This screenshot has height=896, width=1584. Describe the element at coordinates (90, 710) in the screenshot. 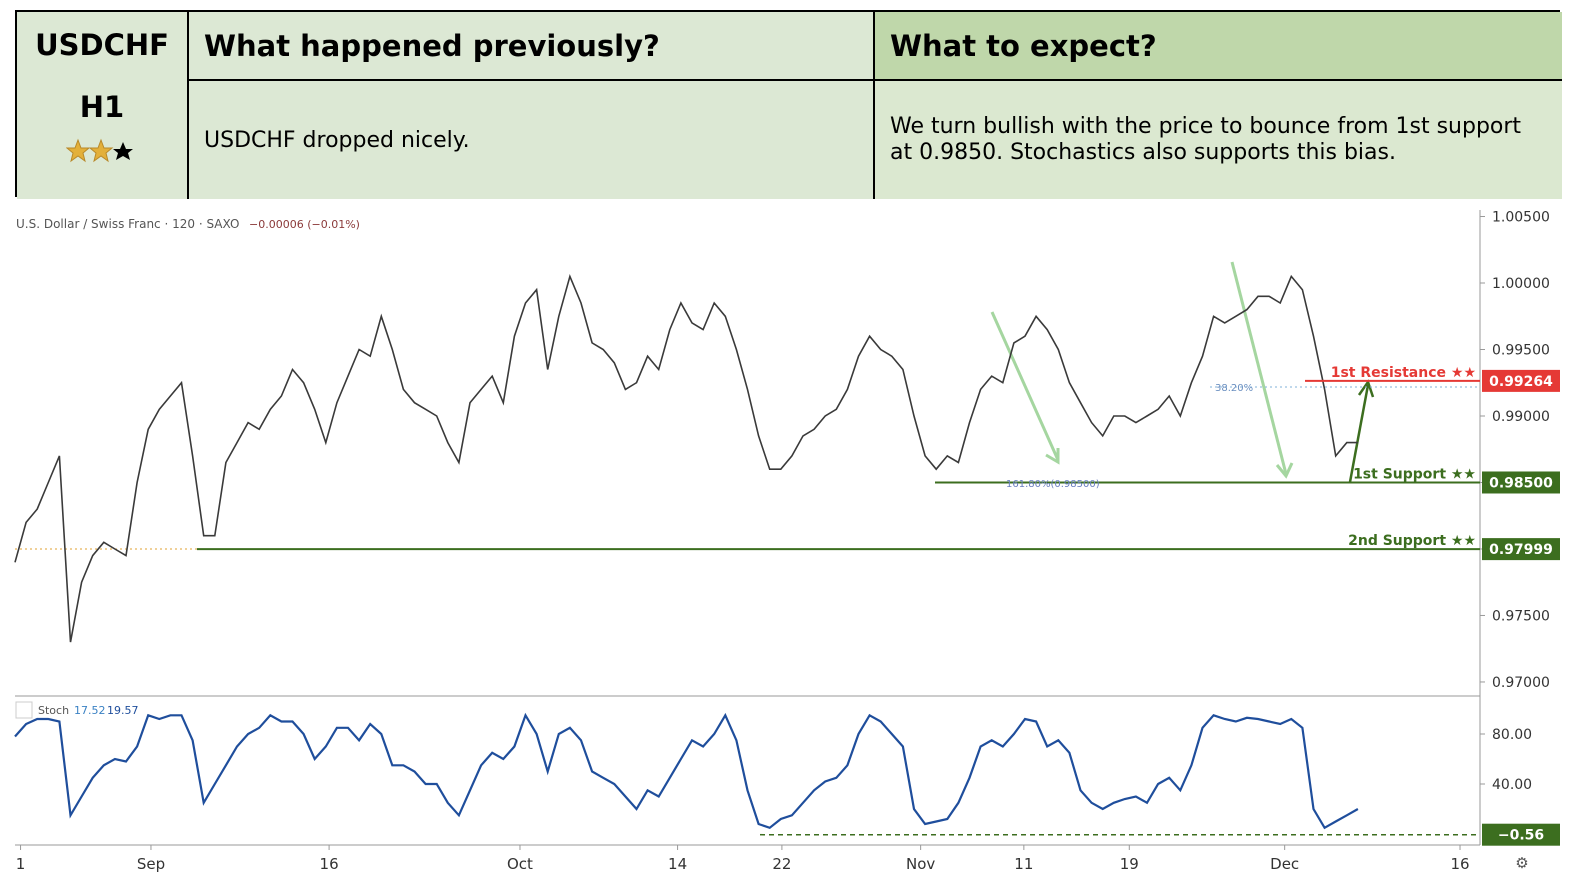

I see `indicator-value: 17.52` at that location.